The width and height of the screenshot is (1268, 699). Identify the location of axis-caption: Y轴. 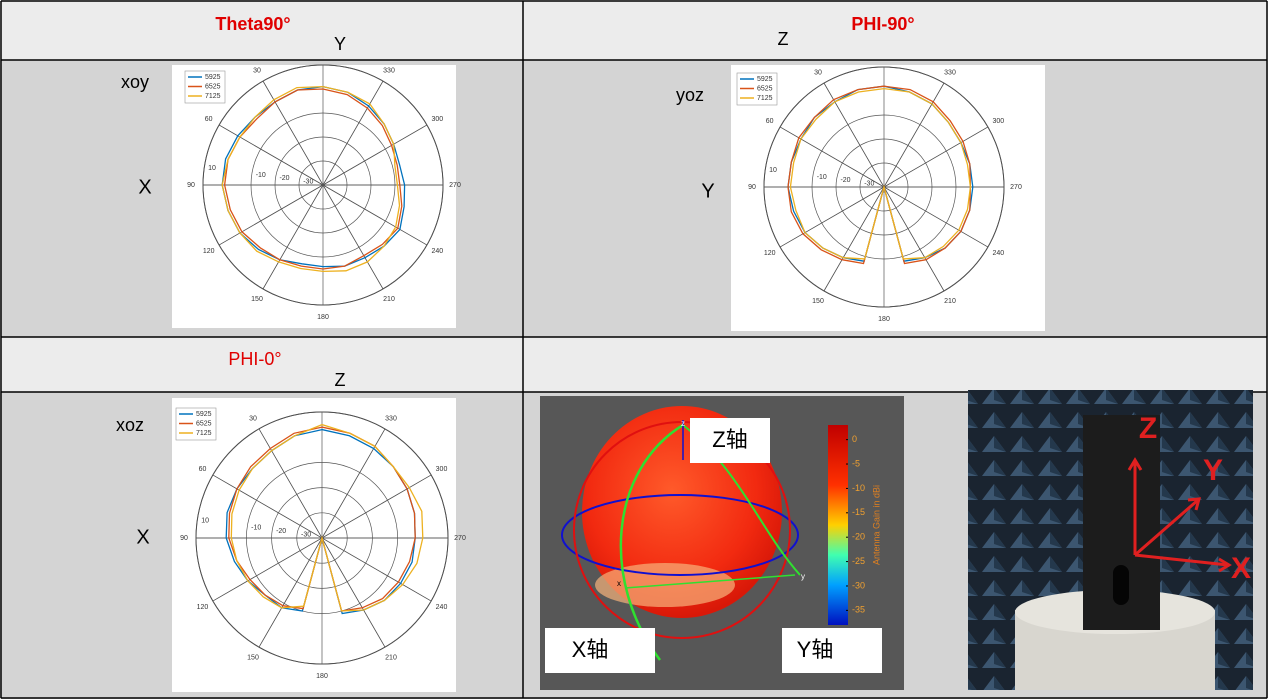
(815, 649).